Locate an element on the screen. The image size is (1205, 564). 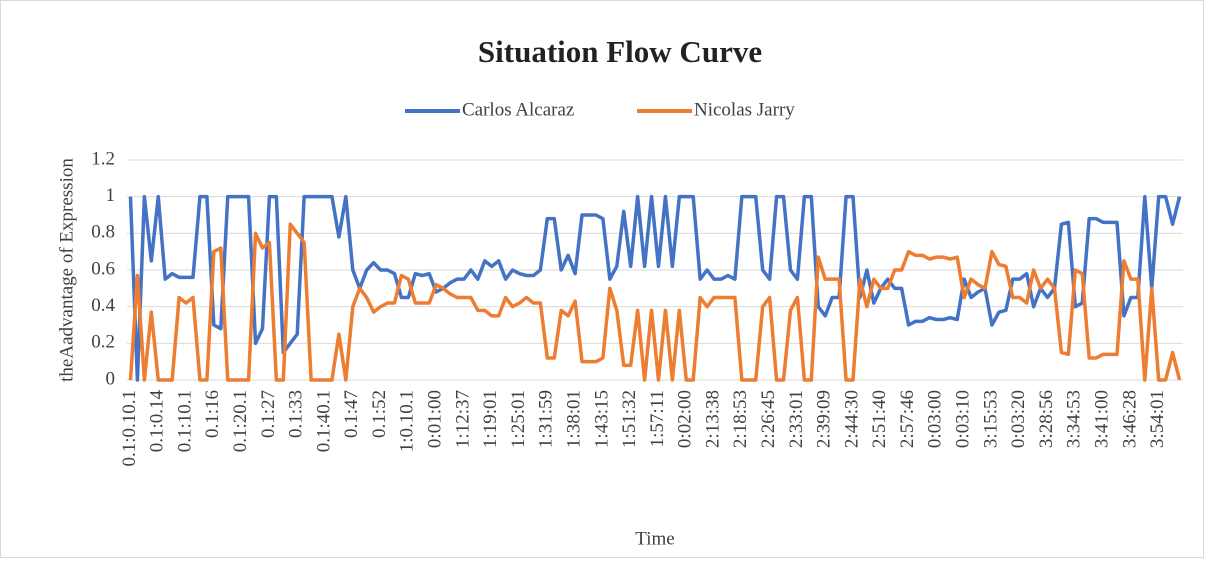
x-tick-label: 0.1:16 is located at coordinates (212, 414).